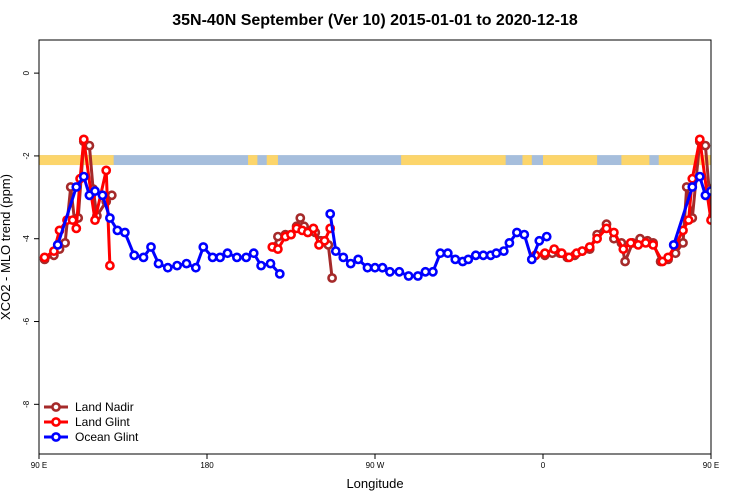 The width and height of the screenshot is (750, 500). What do you see at coordinates (6, 247) in the screenshot?
I see `y-axis-label: XCO2 - MLO trend (ppm)` at bounding box center [6, 247].